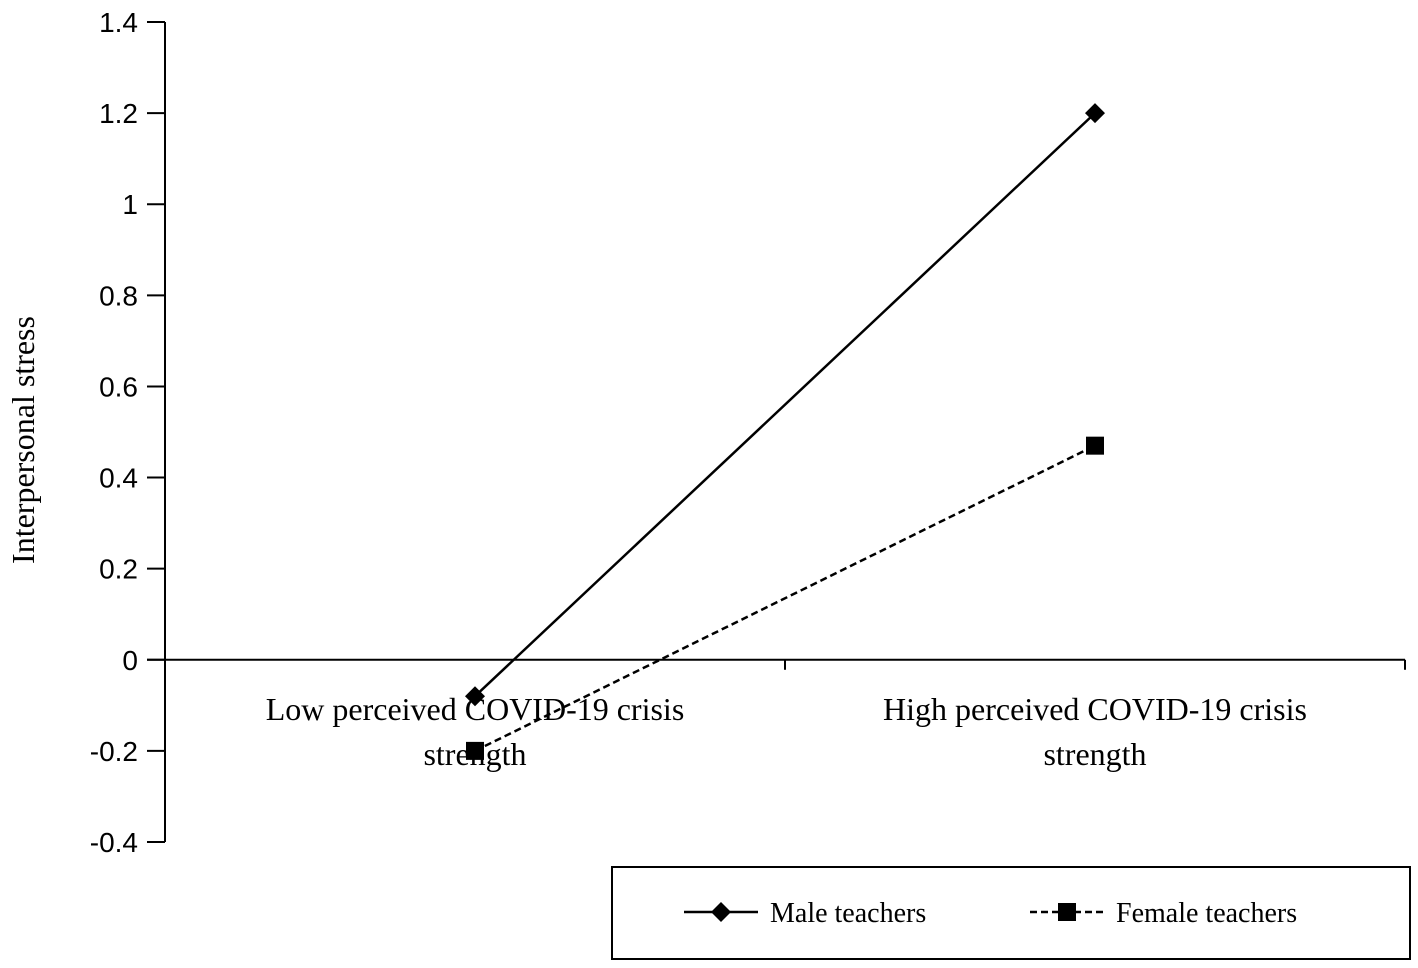  What do you see at coordinates (118, 22) in the screenshot?
I see `y-tick-label: 1.4` at bounding box center [118, 22].